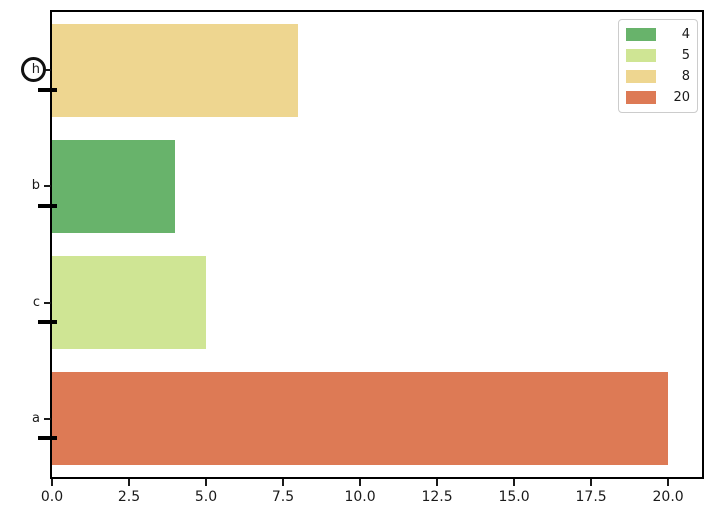  I want to click on x-tick-label: 12.5, so click(437, 497).